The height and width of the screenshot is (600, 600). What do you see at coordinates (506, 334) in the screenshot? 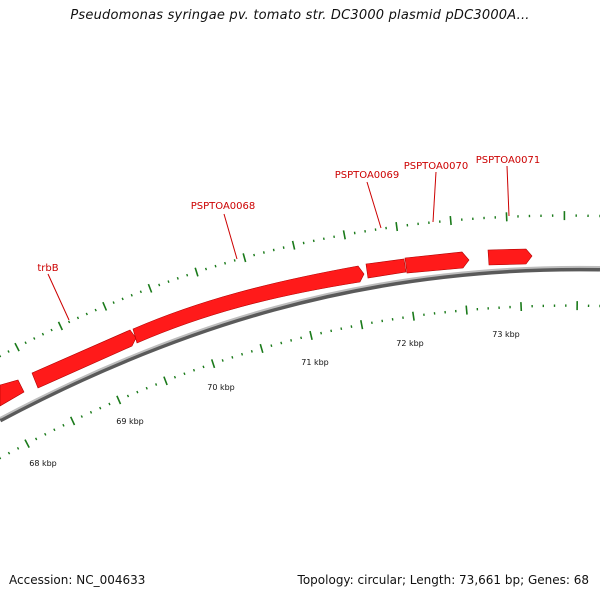
I see `scale-label-73kbp: 73 kbp` at bounding box center [506, 334].